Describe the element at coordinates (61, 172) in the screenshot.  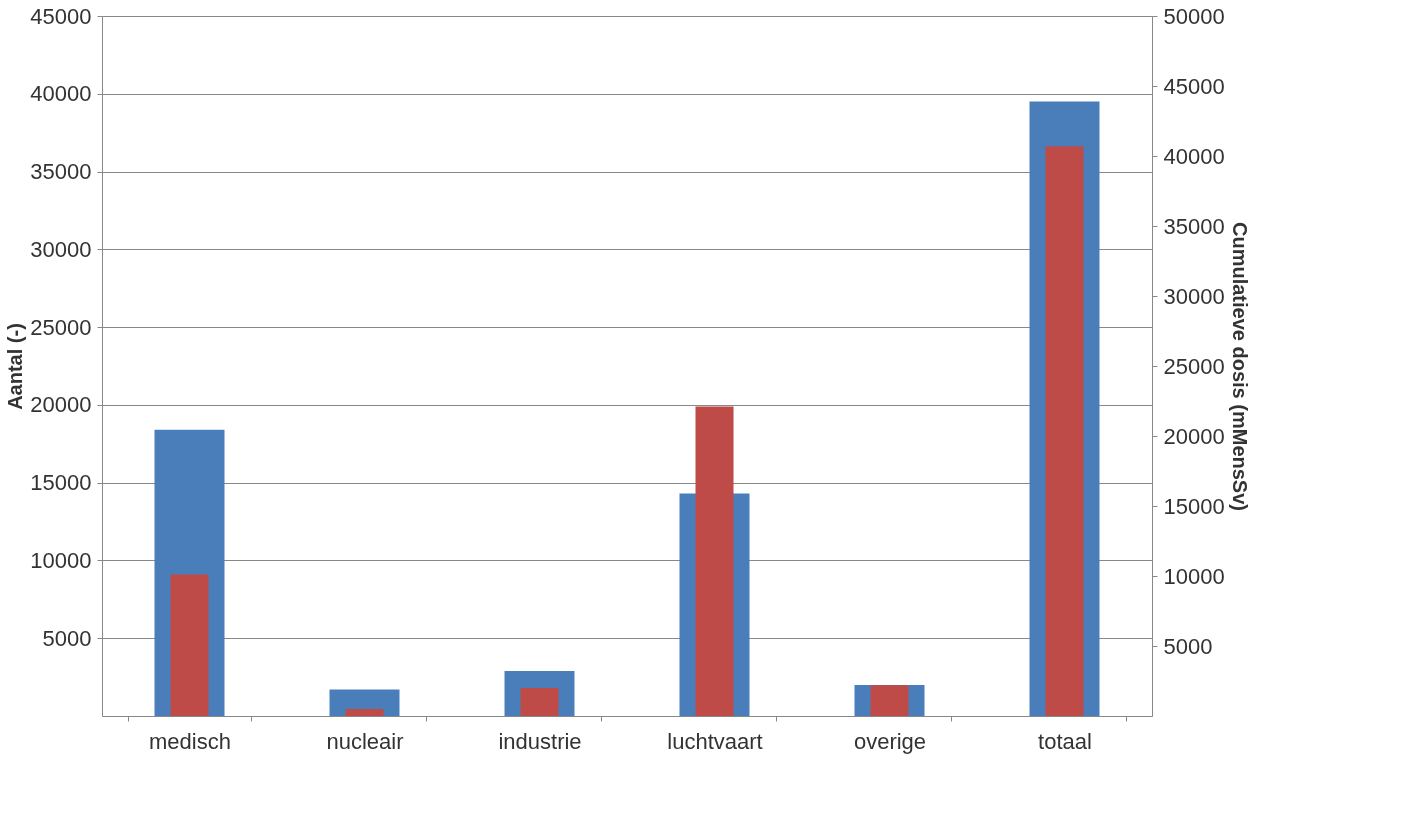
I see `y-tick-label: 35000` at that location.